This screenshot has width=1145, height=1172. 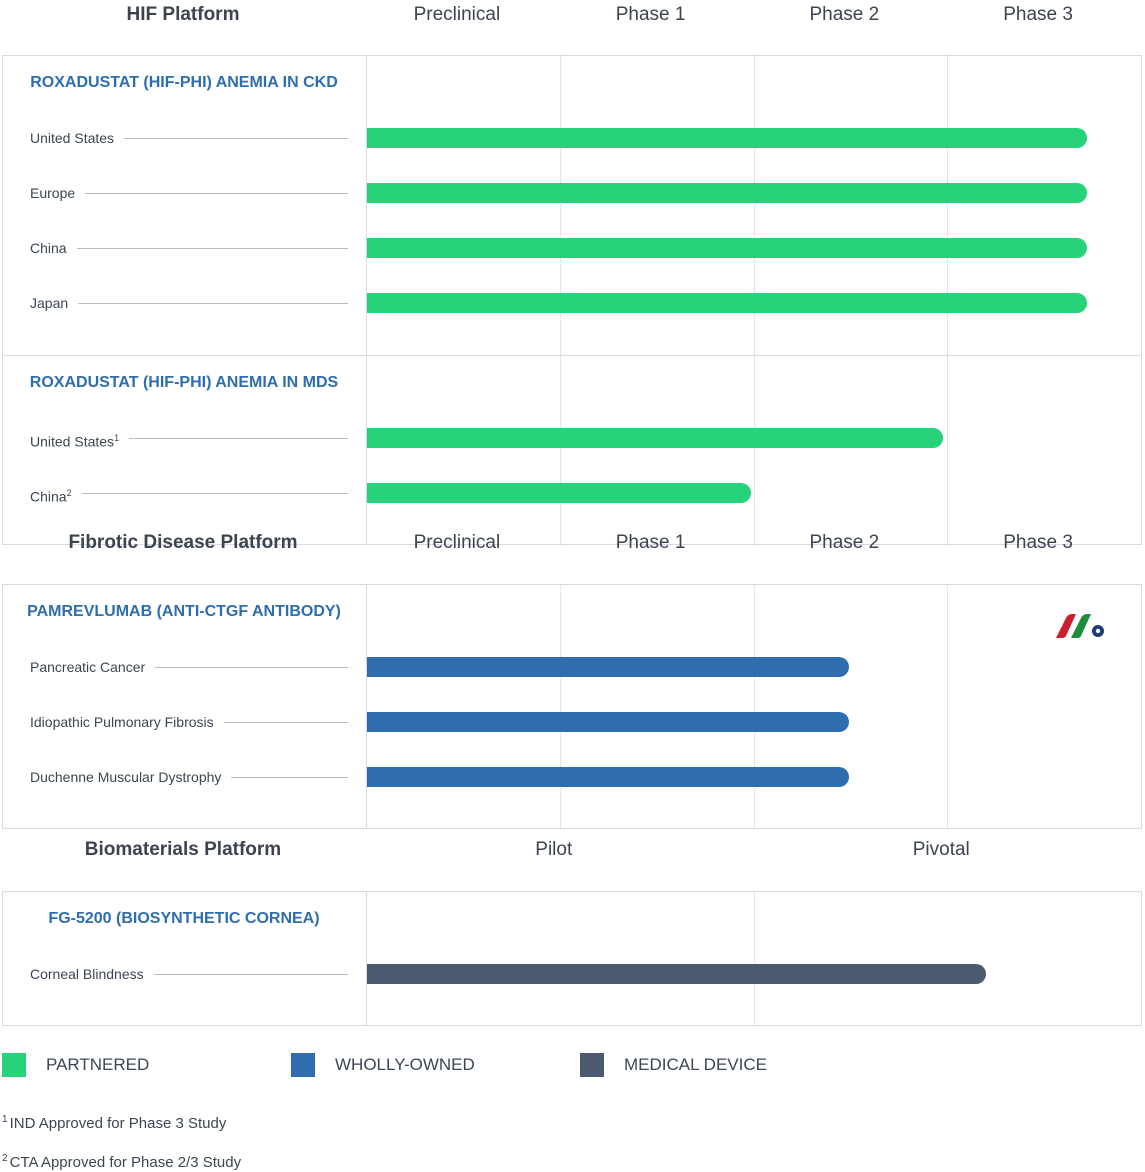 I want to click on indication-text: Idiopathic Pulmonary Fibrosis, so click(x=122, y=722).